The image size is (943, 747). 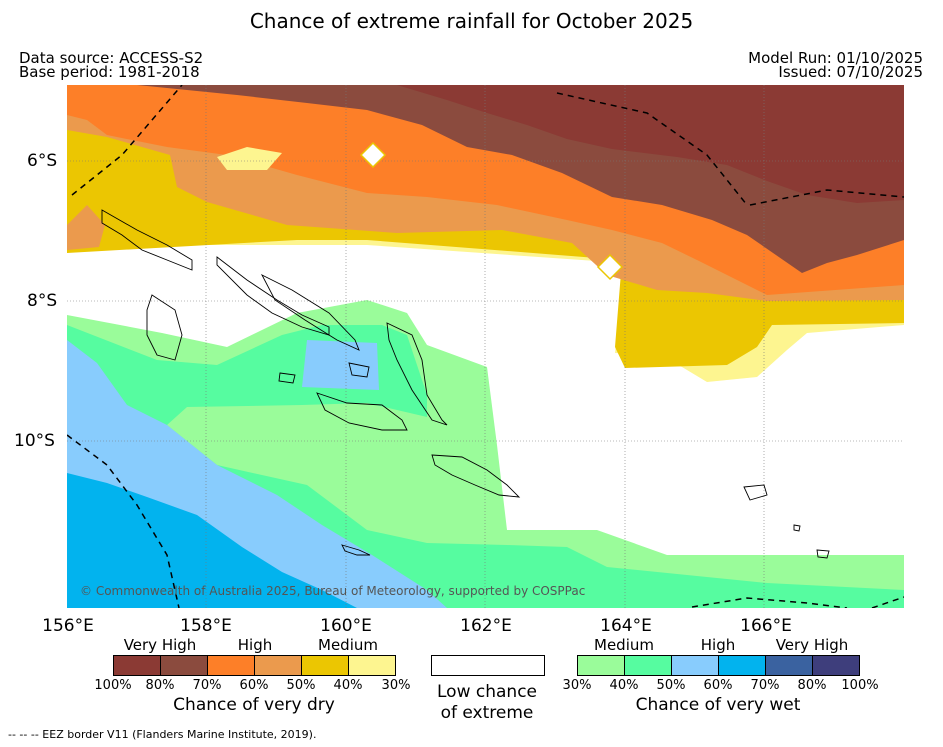 What do you see at coordinates (812, 685) in the screenshot?
I see `wet-percent: 80%` at bounding box center [812, 685].